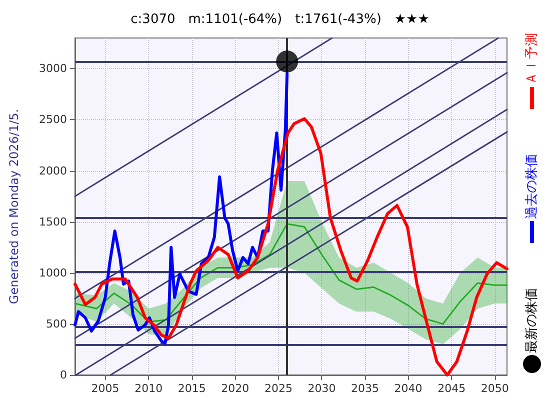 Image resolution: width=560 pixels, height=420 pixels. Describe the element at coordinates (53, 119) in the screenshot. I see `y-tick-label: 2500` at that location.